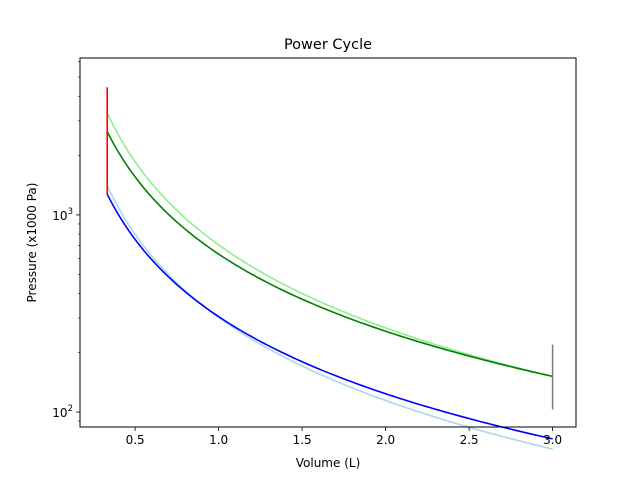  I want to click on chart-title: Power Cycle, so click(328, 45).